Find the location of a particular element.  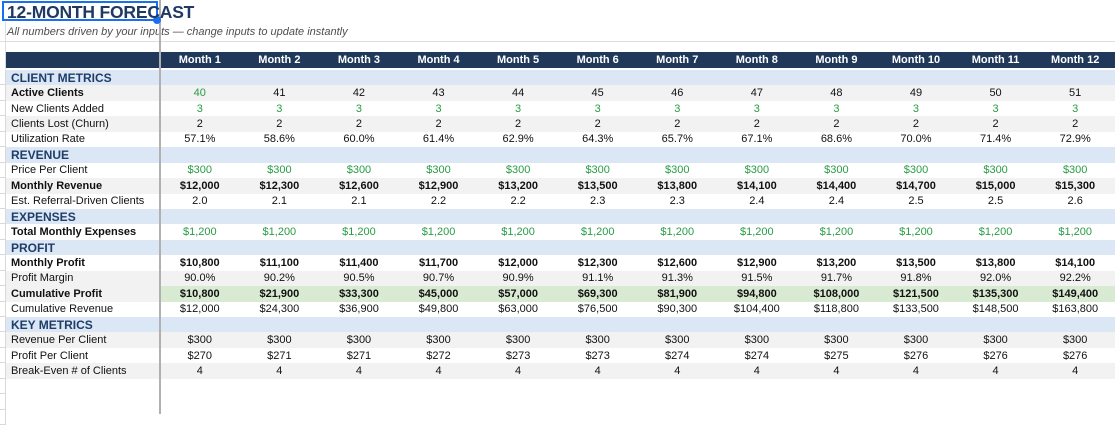

cell: $45,000 is located at coordinates (438, 294).